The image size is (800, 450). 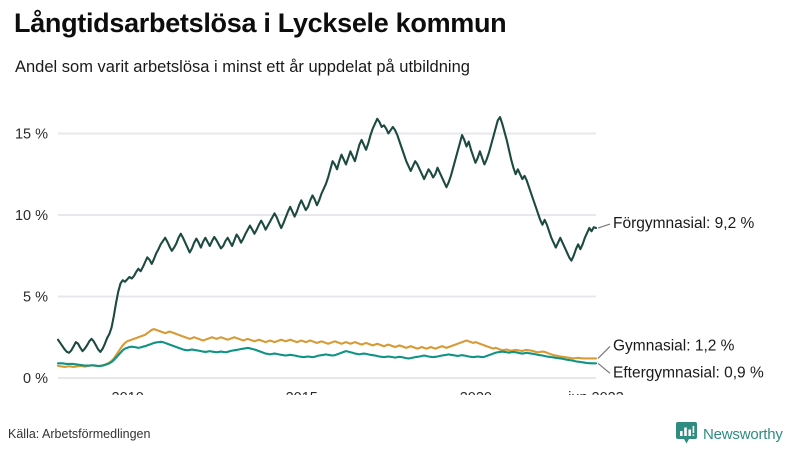 What do you see at coordinates (79, 434) in the screenshot?
I see `source-note: Källa: Arbetsförmedlingen` at bounding box center [79, 434].